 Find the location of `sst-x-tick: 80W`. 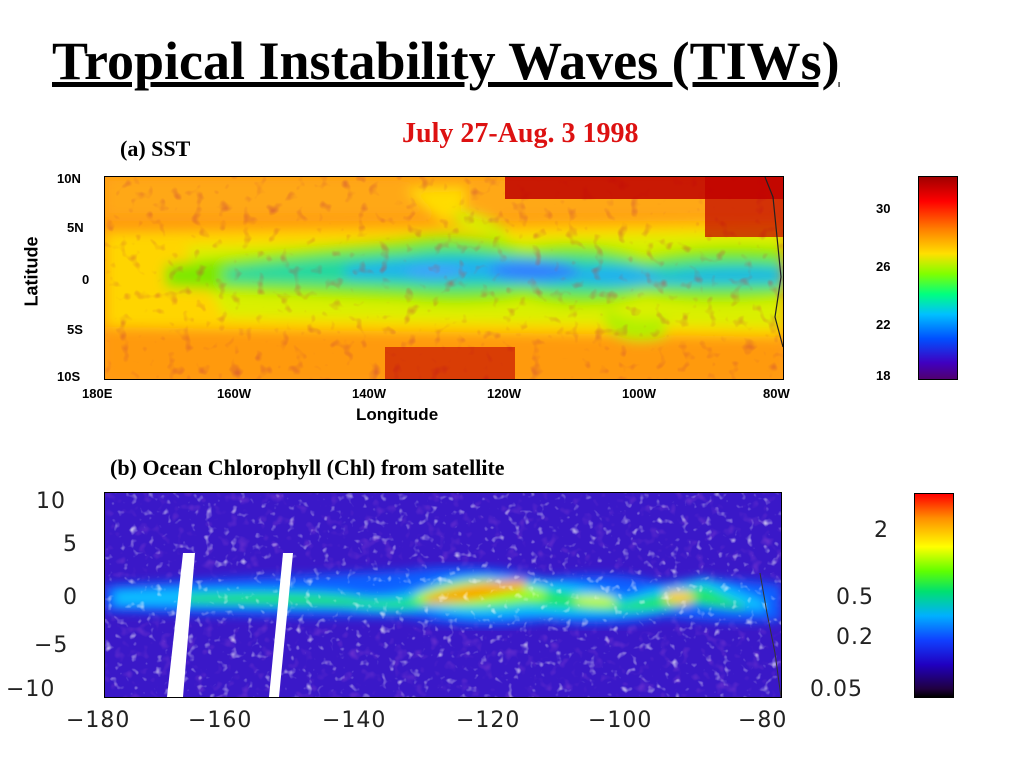

sst-x-tick: 80W is located at coordinates (776, 393).